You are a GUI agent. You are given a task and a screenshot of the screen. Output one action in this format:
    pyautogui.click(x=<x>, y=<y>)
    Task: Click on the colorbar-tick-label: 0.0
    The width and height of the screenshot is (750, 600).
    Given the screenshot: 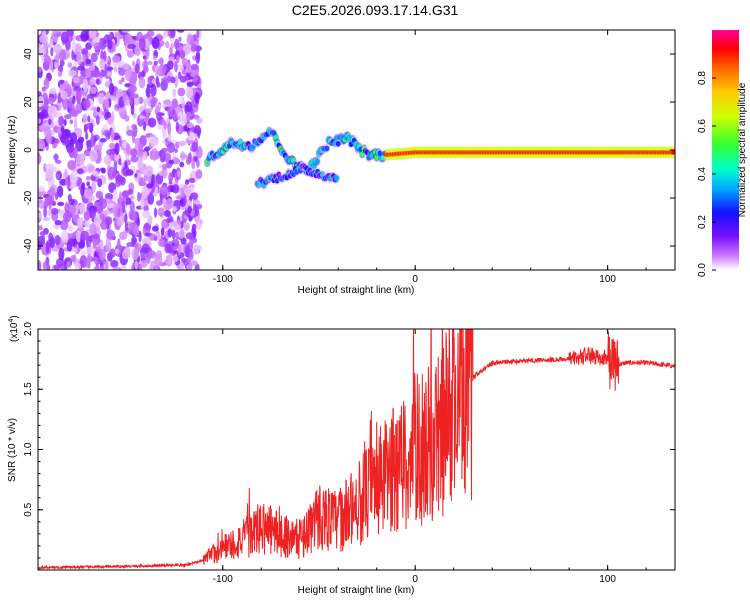 What is the action you would take?
    pyautogui.click(x=702, y=270)
    